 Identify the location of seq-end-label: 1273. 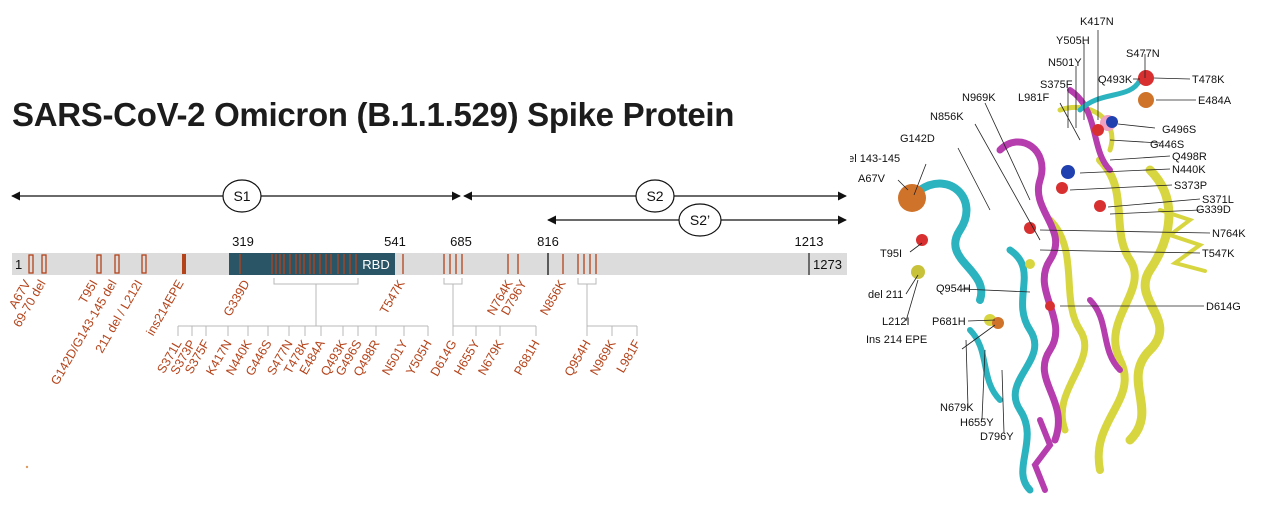
(827, 264).